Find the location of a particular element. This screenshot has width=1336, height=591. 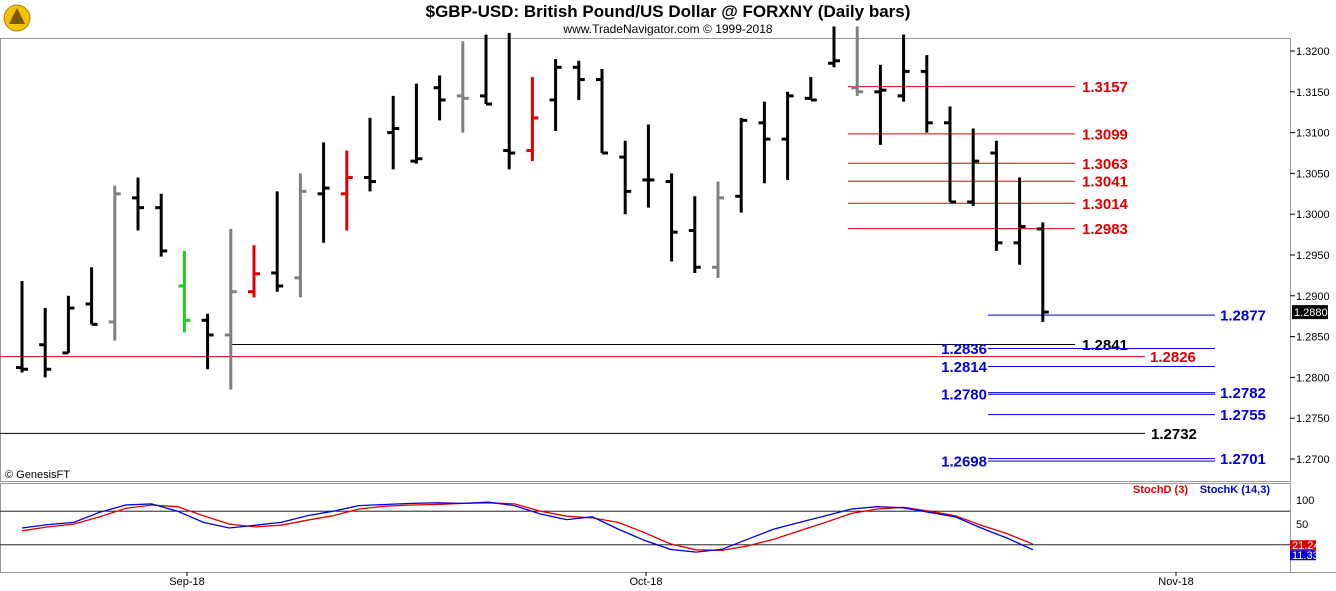

level-label: 1.2877 is located at coordinates (1243, 316).